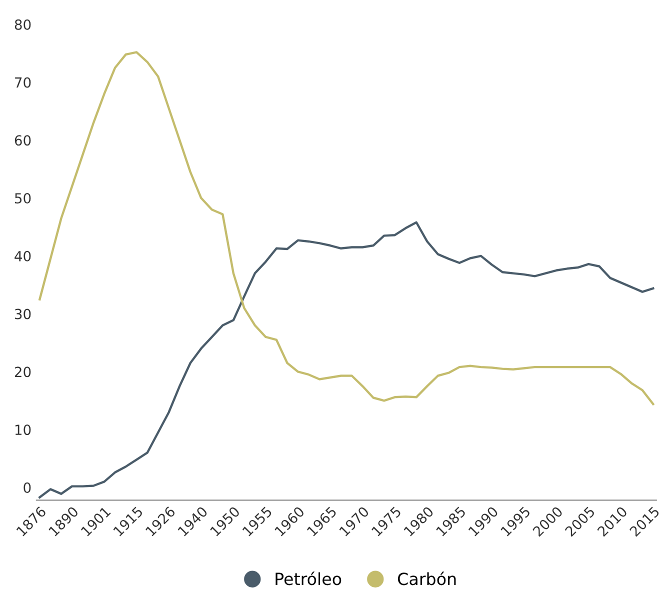 Image resolution: width=663 pixels, height=610 pixels. I want to click on y-tick-label: 50, so click(23, 198).